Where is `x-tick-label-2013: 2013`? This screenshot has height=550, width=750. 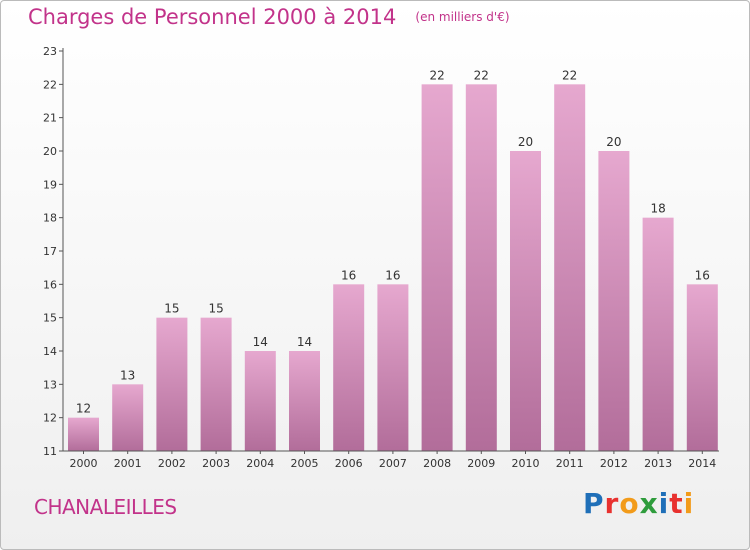
x-tick-label-2013: 2013 is located at coordinates (658, 463).